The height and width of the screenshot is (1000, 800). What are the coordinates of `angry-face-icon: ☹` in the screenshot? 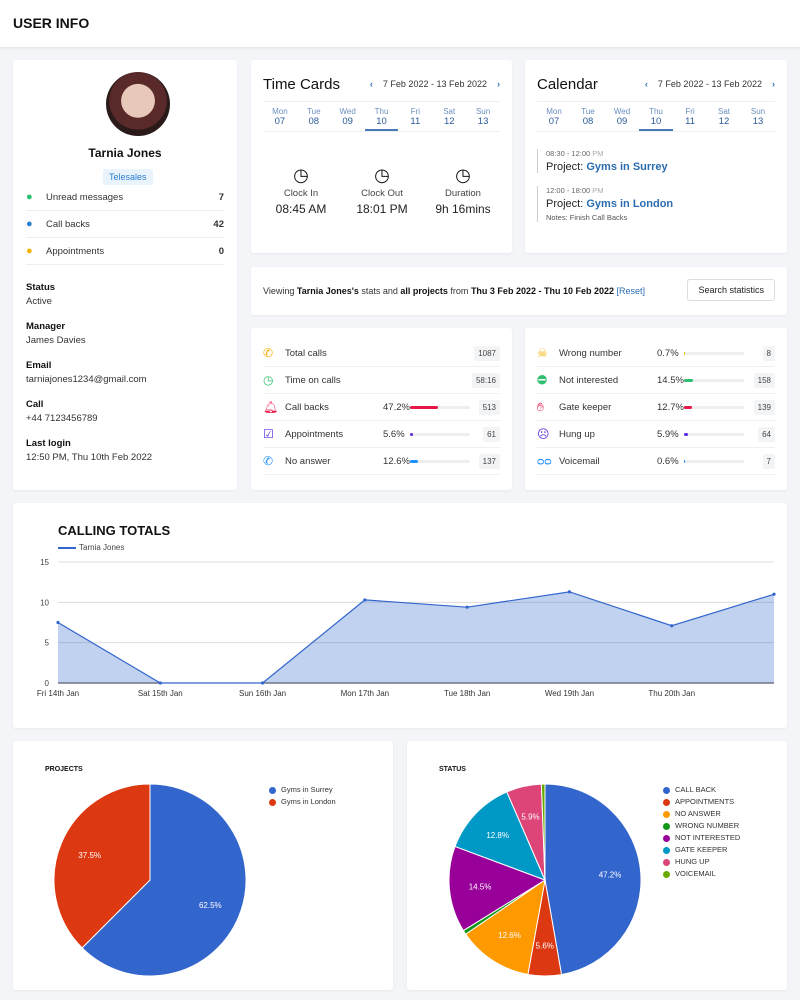 It's located at (543, 434).